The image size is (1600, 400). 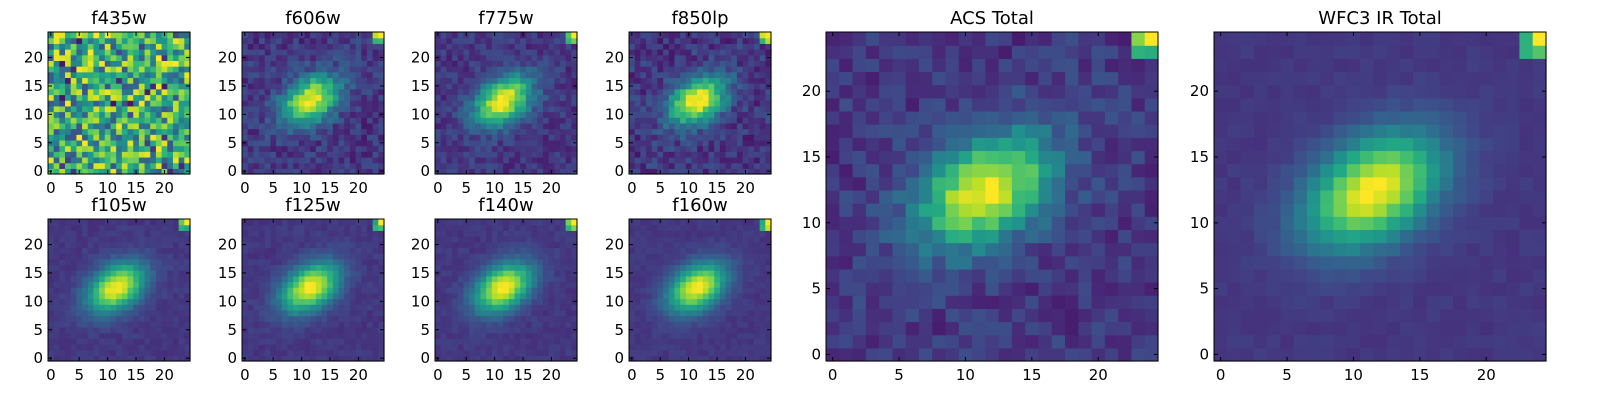 I want to click on subplot-title: f435w, so click(x=118, y=18).